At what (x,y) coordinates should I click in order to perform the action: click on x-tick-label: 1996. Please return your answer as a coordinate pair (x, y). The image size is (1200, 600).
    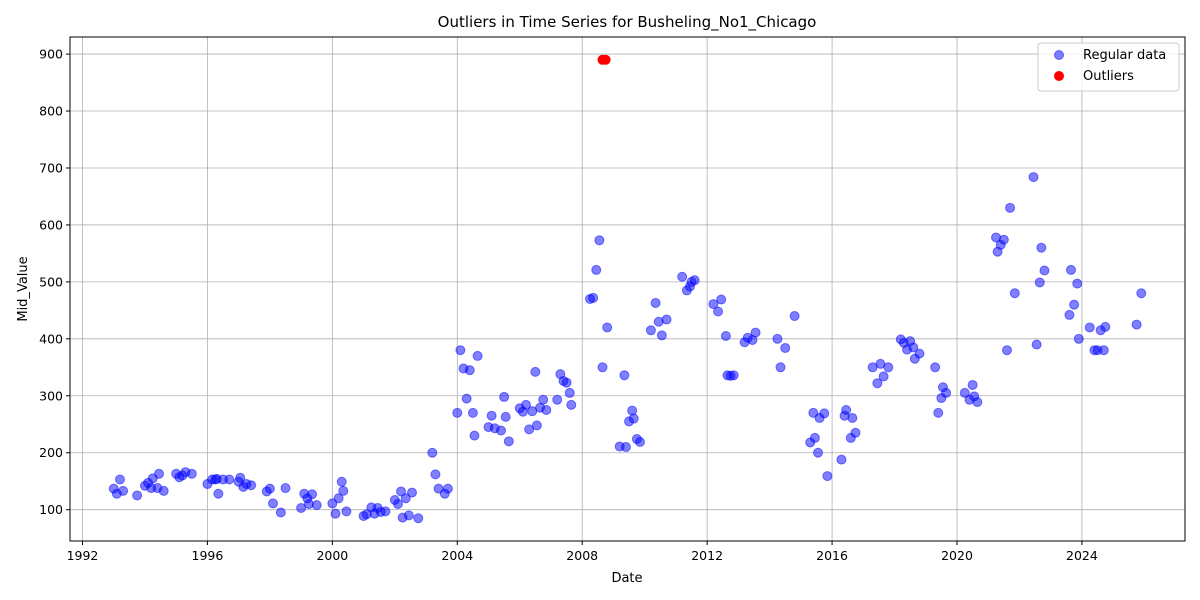
    Looking at the image, I should click on (208, 555).